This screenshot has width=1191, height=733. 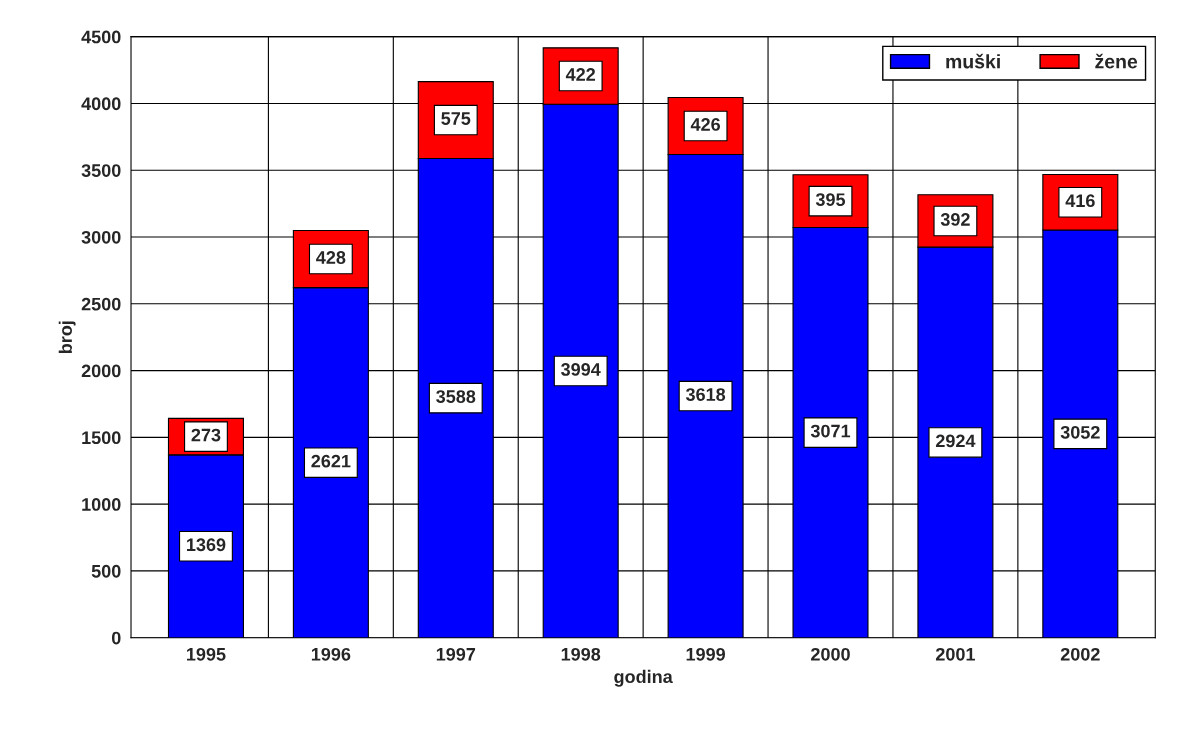 What do you see at coordinates (206, 545) in the screenshot?
I see `data-label: 1369` at bounding box center [206, 545].